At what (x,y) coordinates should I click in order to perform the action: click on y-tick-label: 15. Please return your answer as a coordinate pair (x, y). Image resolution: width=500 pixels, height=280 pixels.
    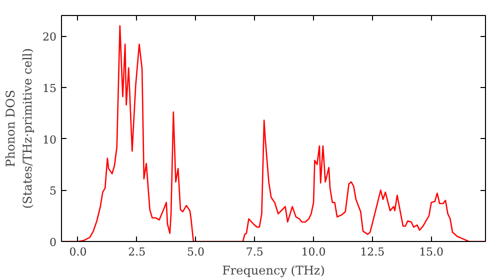
    Looking at the image, I should click on (49, 88).